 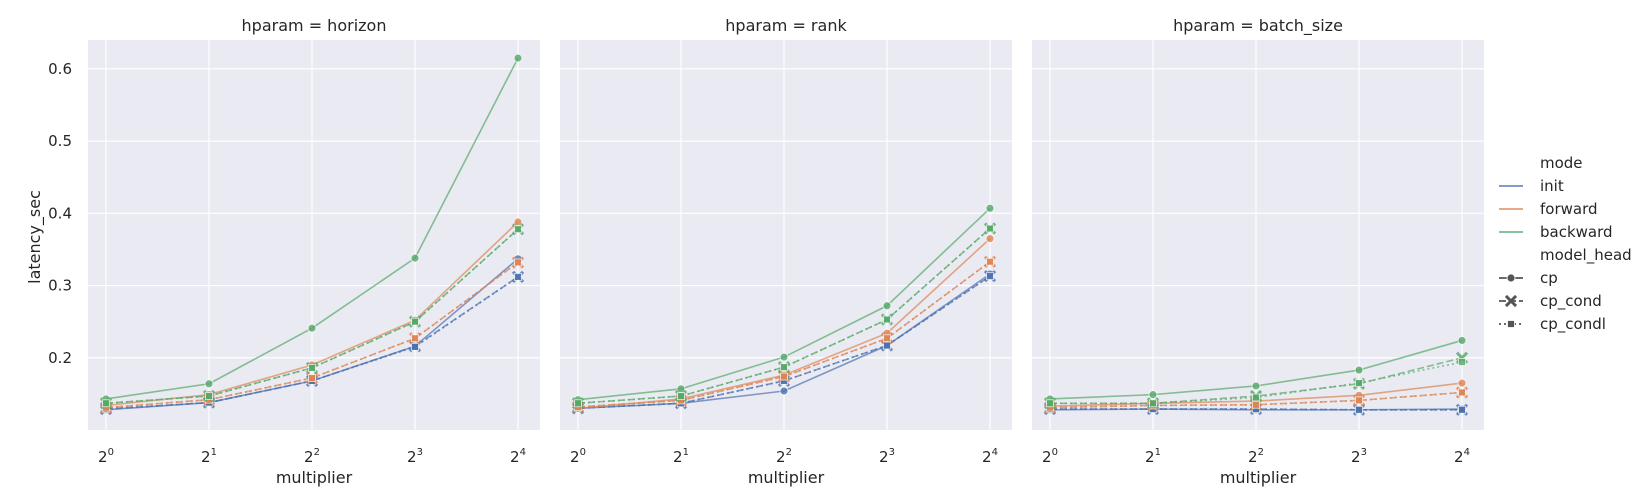 What do you see at coordinates (1573, 324) in the screenshot?
I see `legend-entry: cp_condl` at bounding box center [1573, 324].